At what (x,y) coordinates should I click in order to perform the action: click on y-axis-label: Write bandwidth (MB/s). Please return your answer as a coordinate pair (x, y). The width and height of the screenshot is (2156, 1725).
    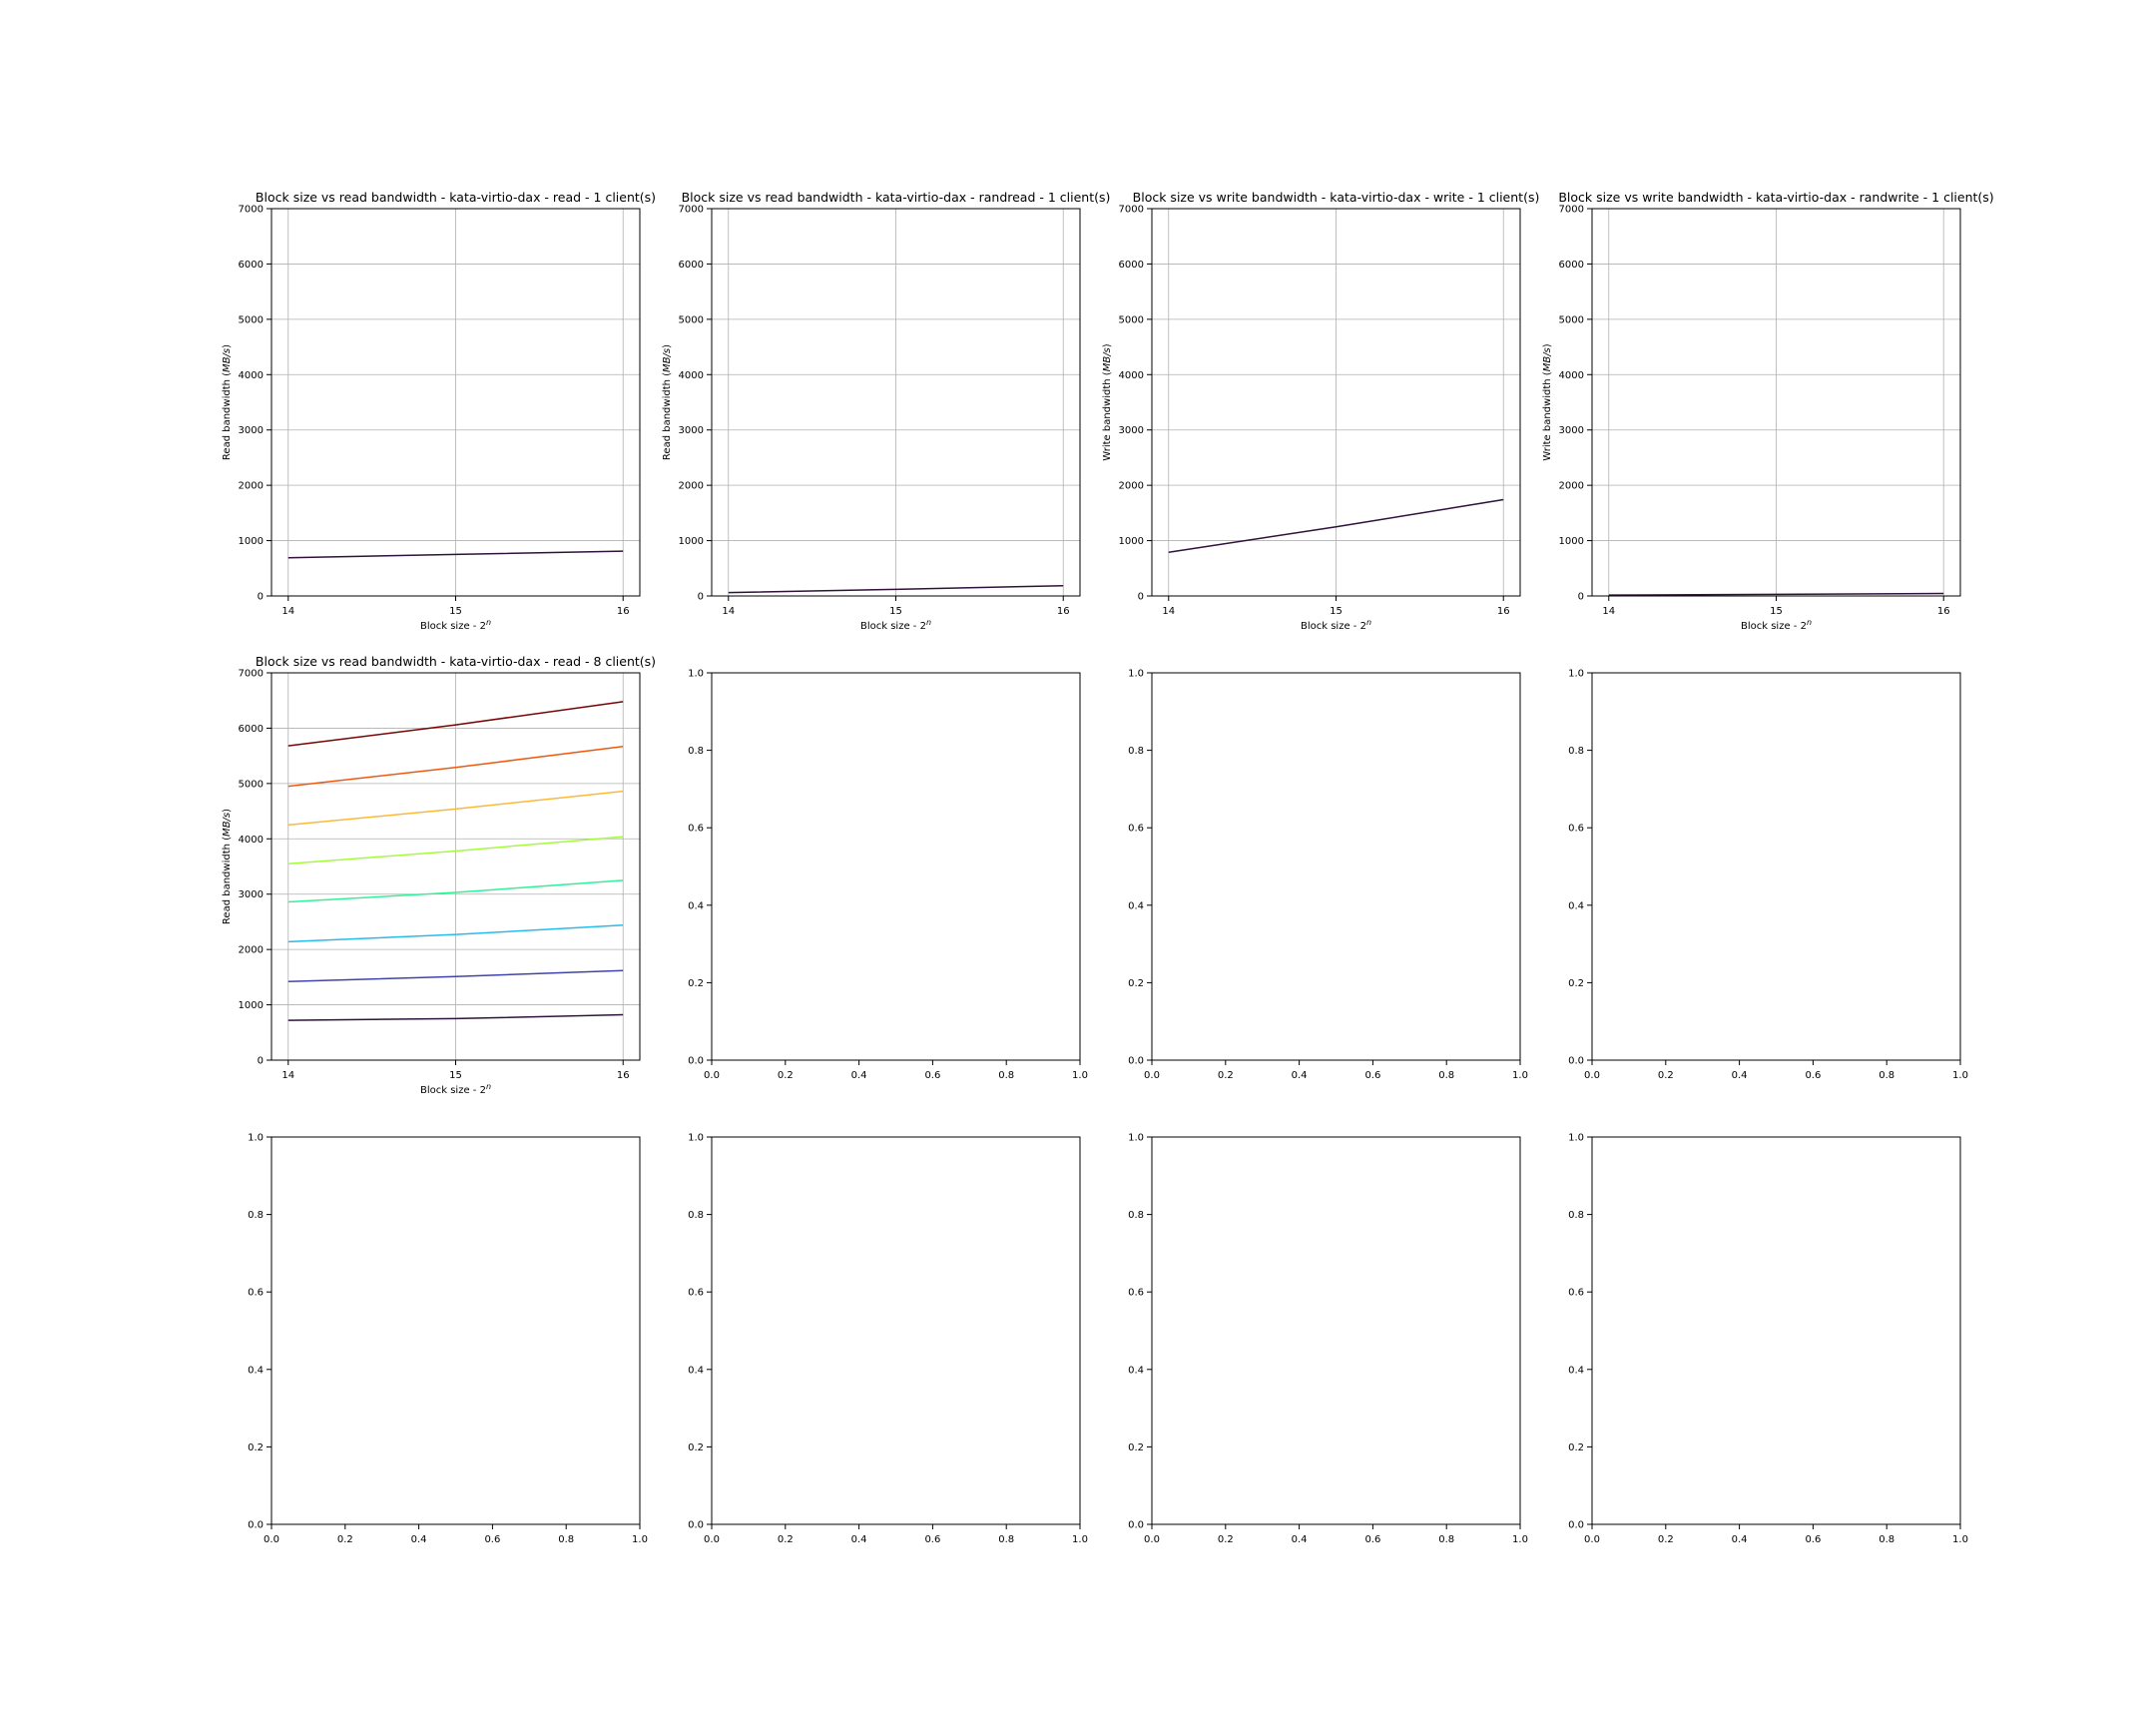
    Looking at the image, I should click on (1107, 402).